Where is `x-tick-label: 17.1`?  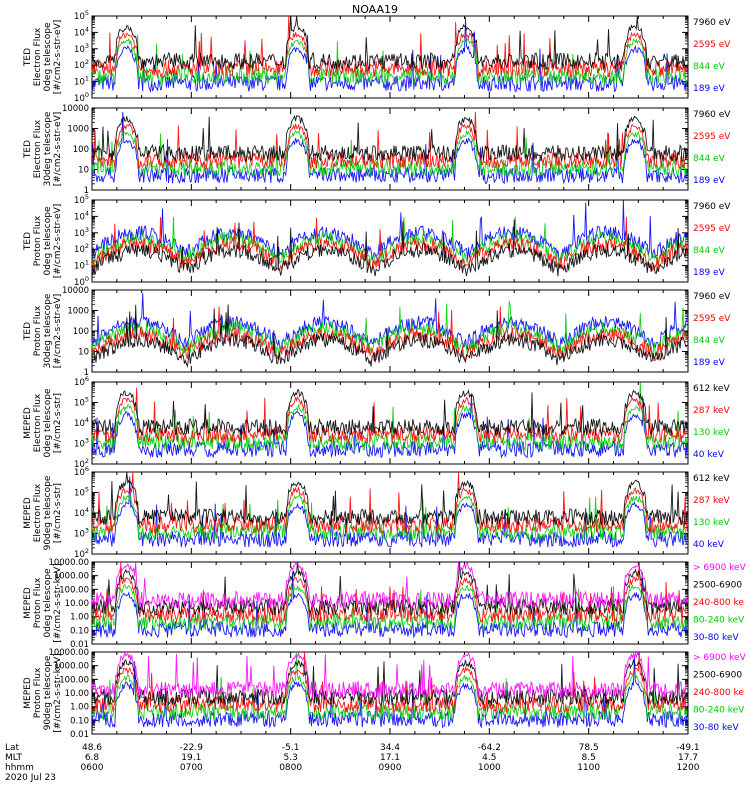
x-tick-label: 17.1 is located at coordinates (390, 758).